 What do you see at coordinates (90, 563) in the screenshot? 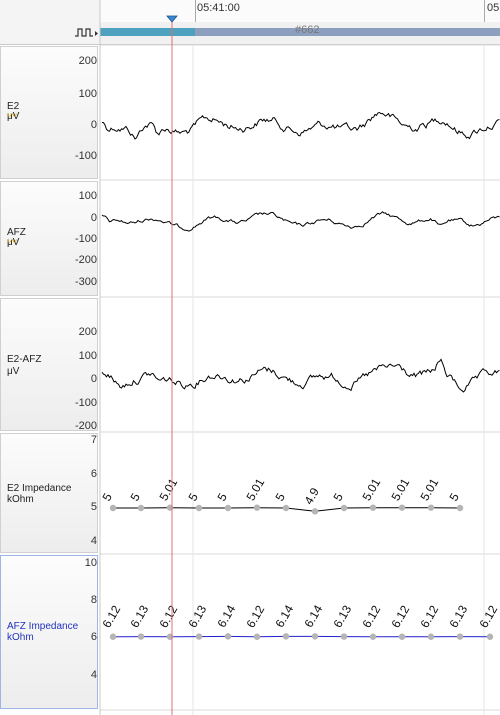
I see `axis-tick-label: 10` at bounding box center [90, 563].